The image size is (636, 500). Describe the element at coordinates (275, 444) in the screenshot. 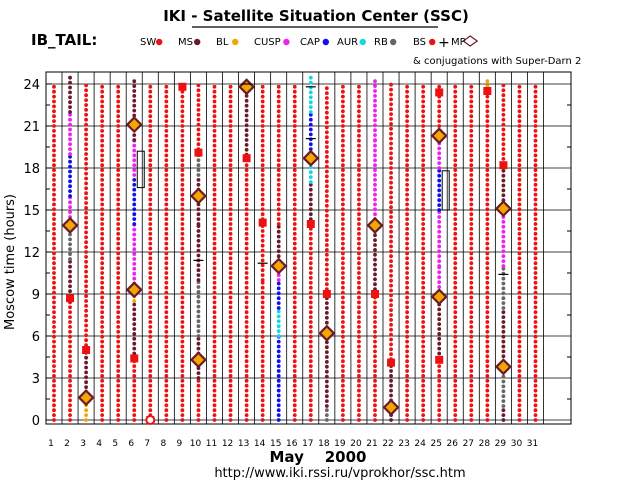

I see `x-tick-label: 15` at that location.